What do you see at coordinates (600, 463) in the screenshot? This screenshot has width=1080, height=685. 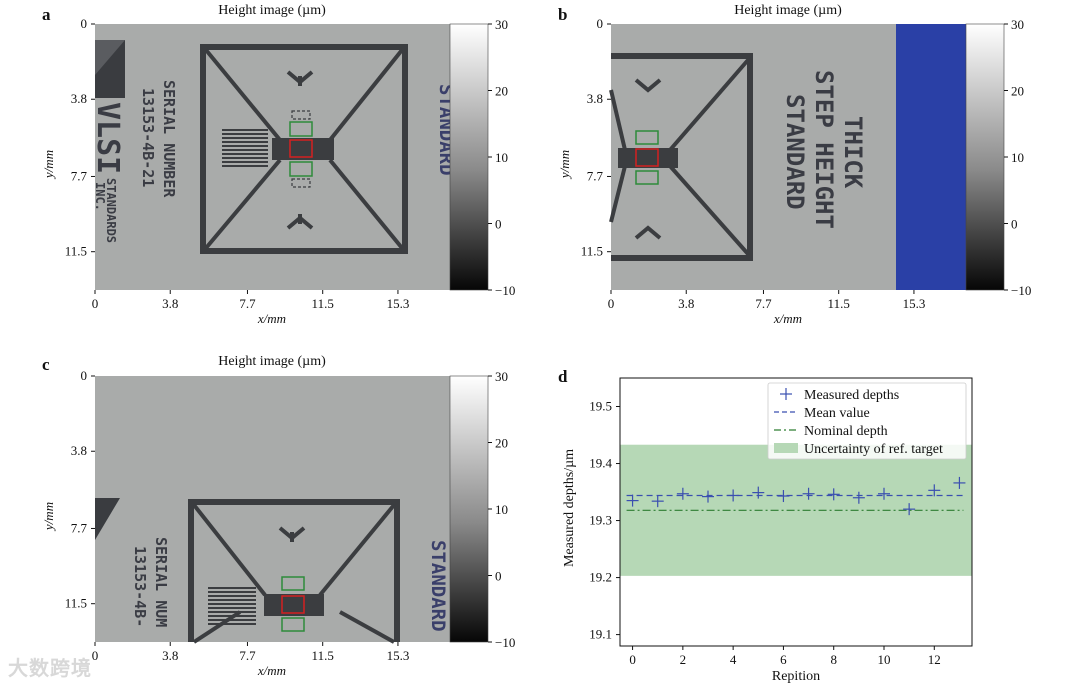 I see `y-tick-label: 19.4` at bounding box center [600, 463].